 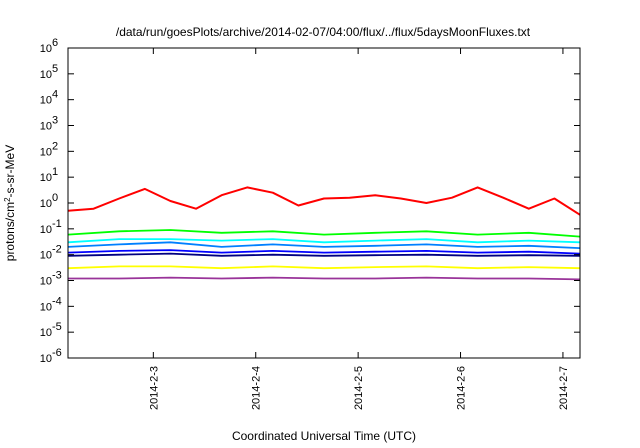 I want to click on x-tick-label: 2014-2-7, so click(x=564, y=388).